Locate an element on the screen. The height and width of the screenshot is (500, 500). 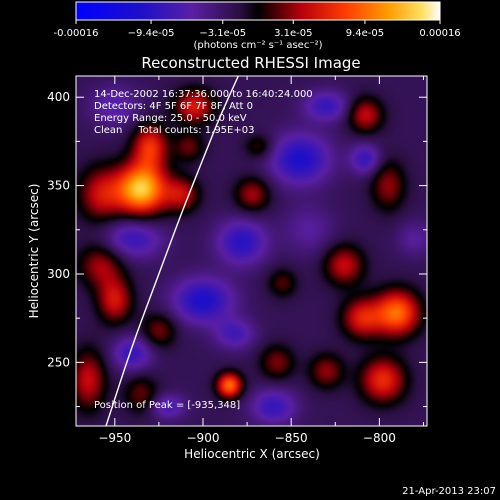
colorbar-tick-label: 3.1e-05 is located at coordinates (293, 33).